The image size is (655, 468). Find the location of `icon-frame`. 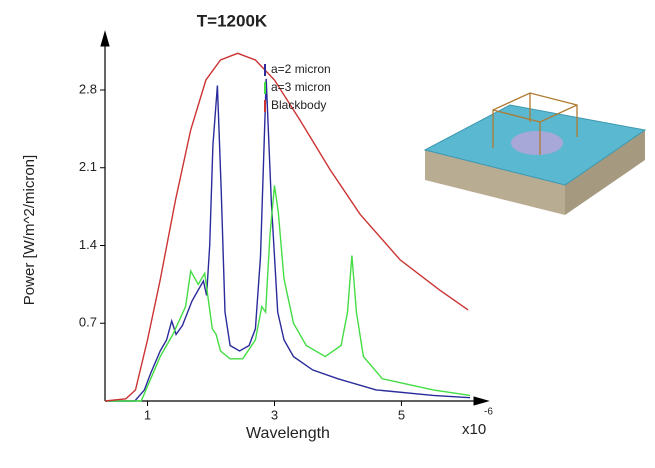

icon-frame is located at coordinates (535, 123).